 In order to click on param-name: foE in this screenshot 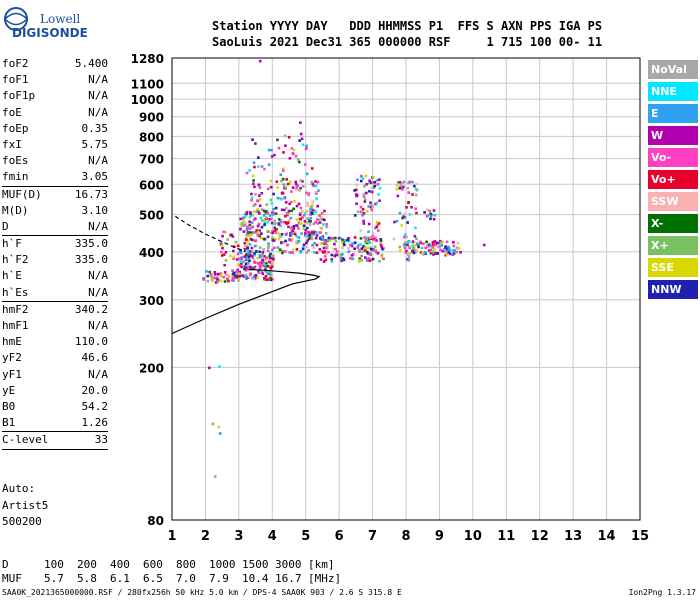, I will do `click(12, 112)`.